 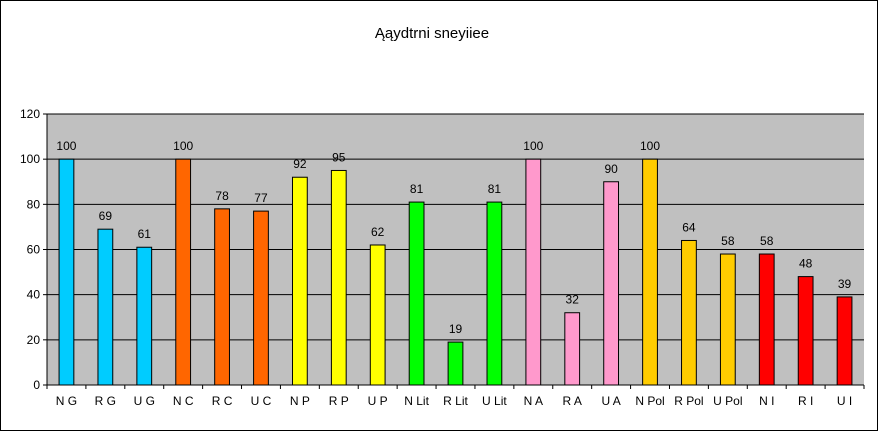 What do you see at coordinates (30, 159) in the screenshot?
I see `y-tick-label: 100` at bounding box center [30, 159].